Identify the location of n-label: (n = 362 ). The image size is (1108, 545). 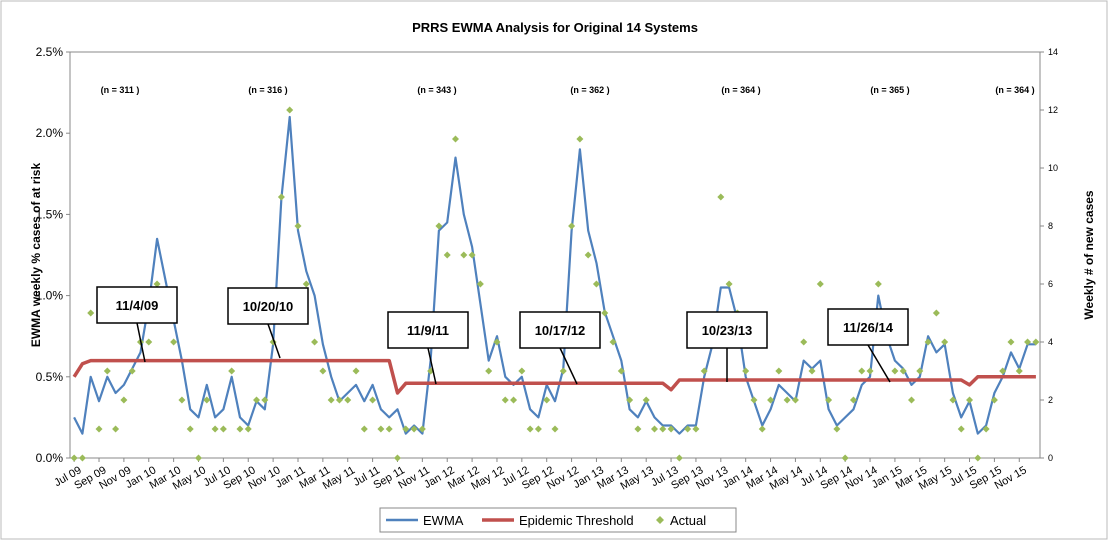
(589, 90).